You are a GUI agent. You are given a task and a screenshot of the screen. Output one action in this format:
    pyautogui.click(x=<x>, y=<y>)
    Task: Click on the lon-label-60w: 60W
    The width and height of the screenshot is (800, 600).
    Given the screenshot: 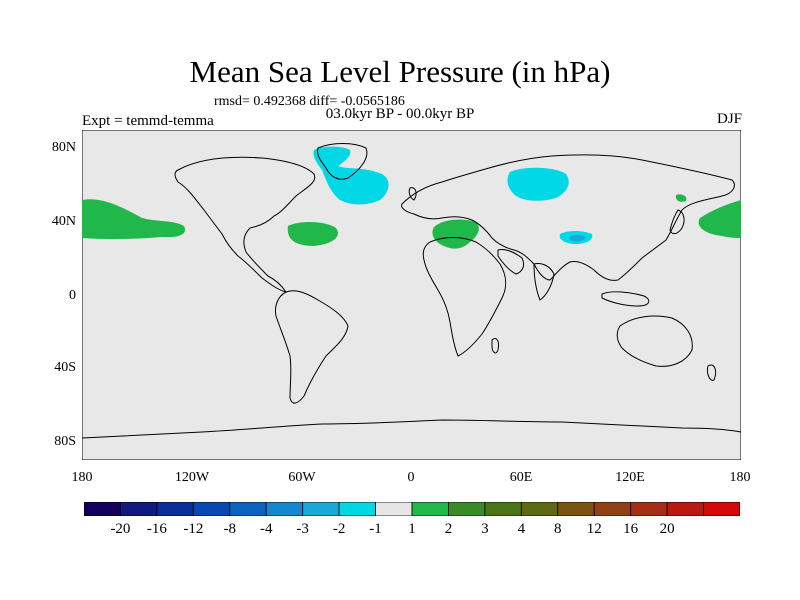 What is the action you would take?
    pyautogui.click(x=302, y=477)
    